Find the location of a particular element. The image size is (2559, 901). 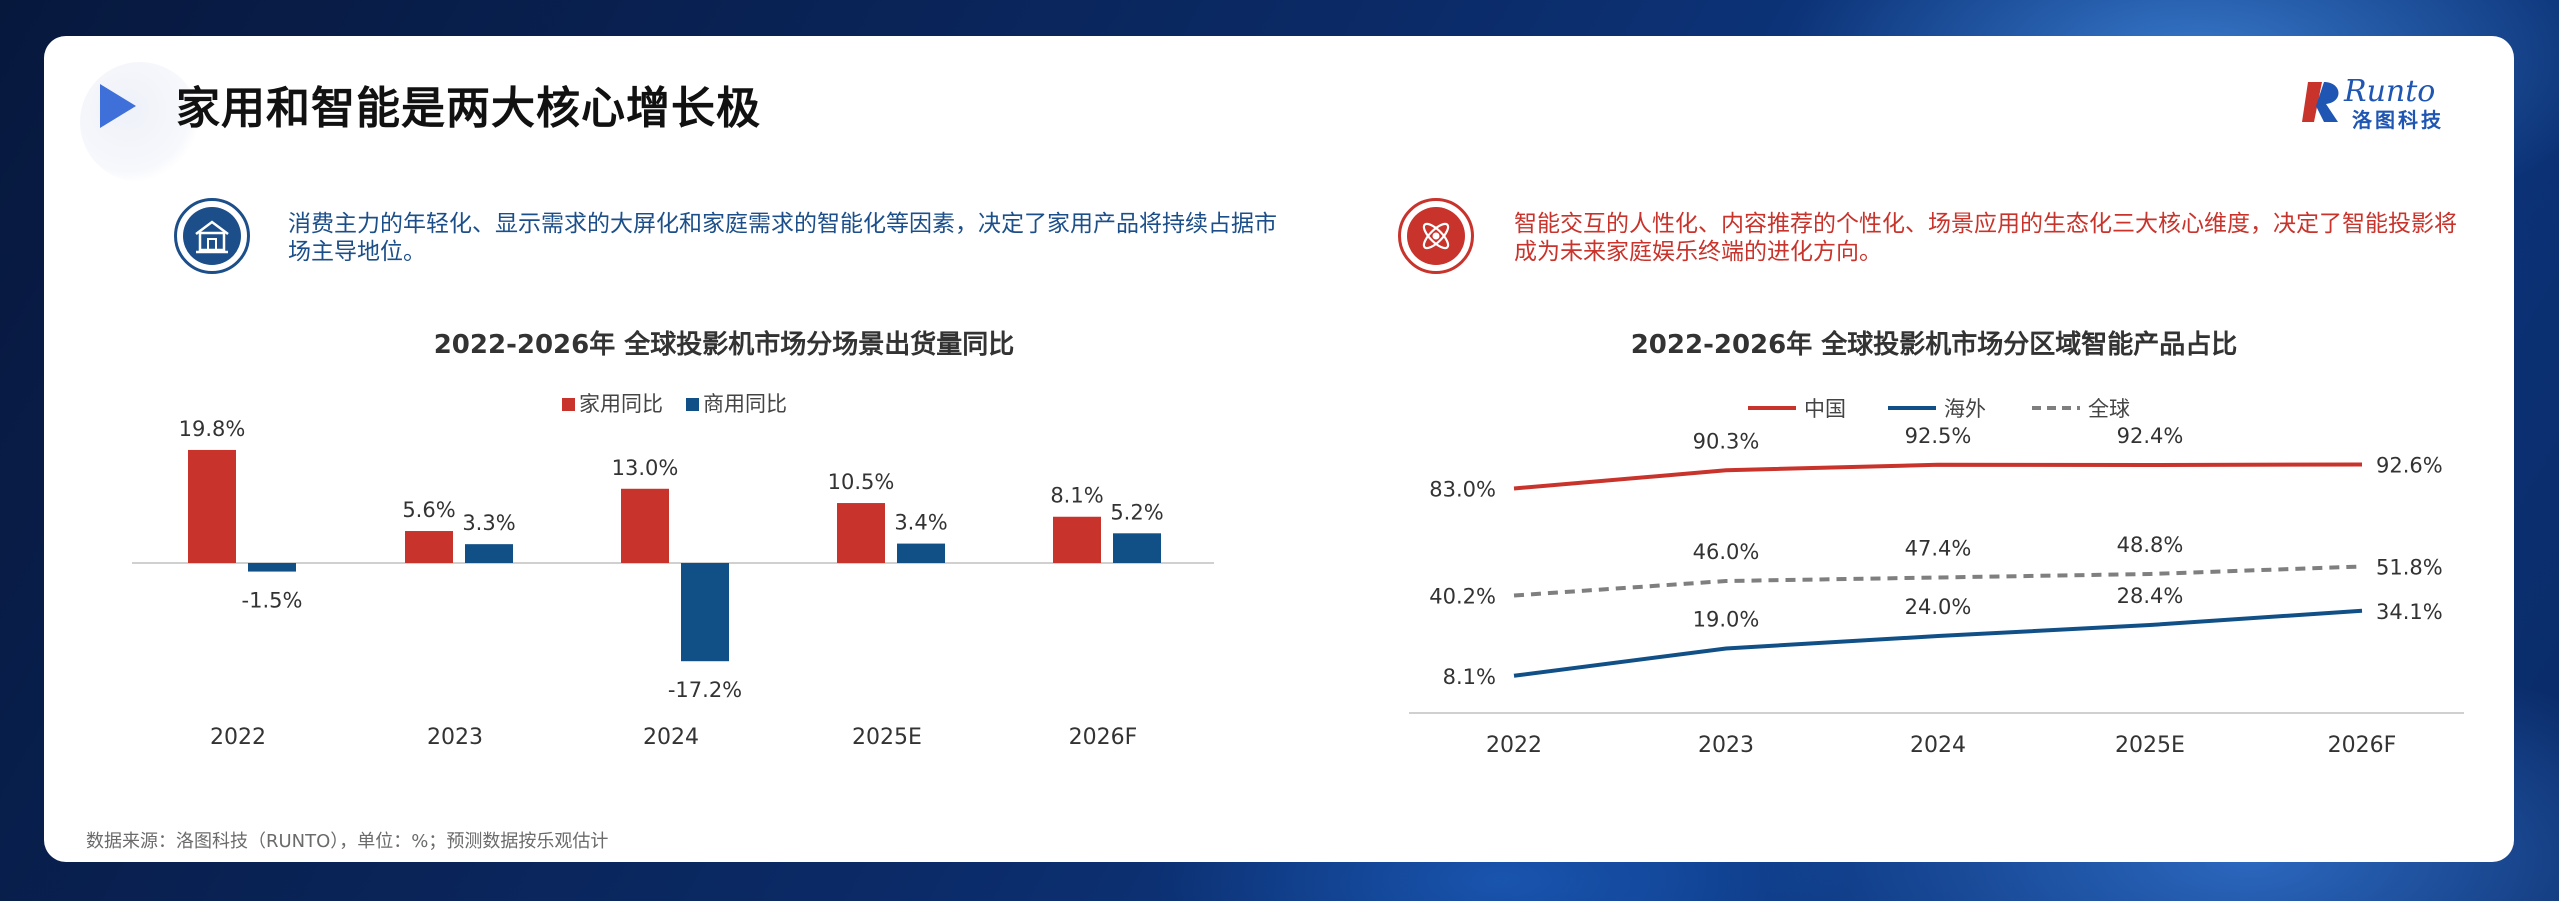

right-intro-badge is located at coordinates (1436, 236).